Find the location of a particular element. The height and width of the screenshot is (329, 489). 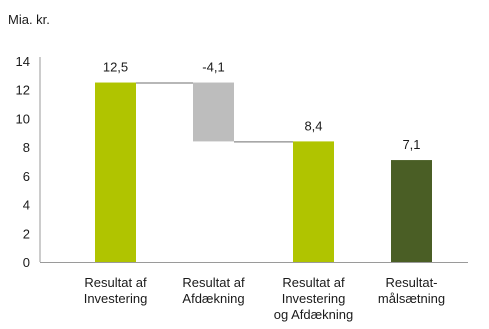

connector-lines is located at coordinates (214, 112).